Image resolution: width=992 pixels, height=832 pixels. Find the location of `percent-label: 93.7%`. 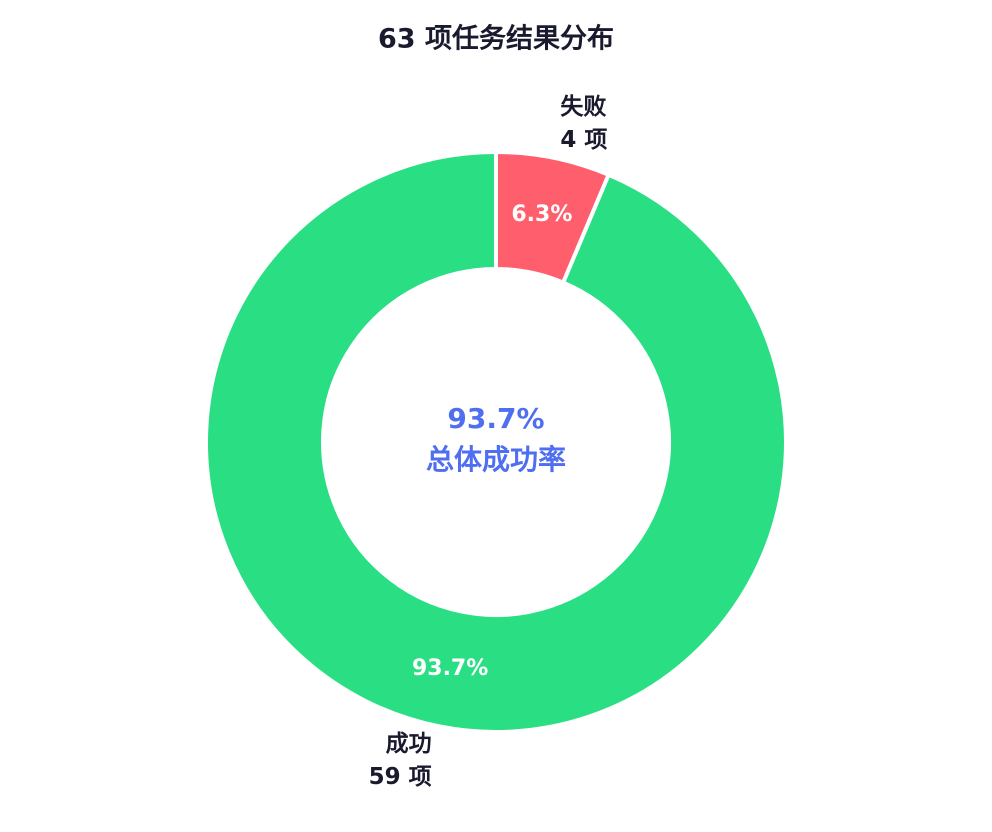

percent-label: 93.7% is located at coordinates (450, 668).